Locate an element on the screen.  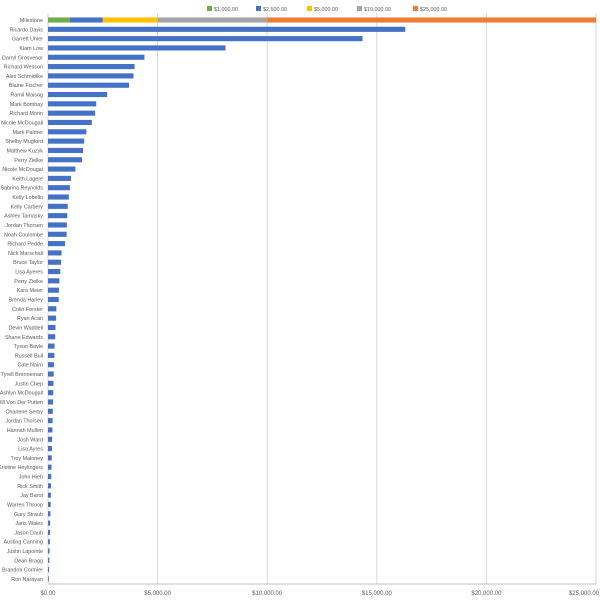
category-label: Bruce Taylor is located at coordinates (28, 263).